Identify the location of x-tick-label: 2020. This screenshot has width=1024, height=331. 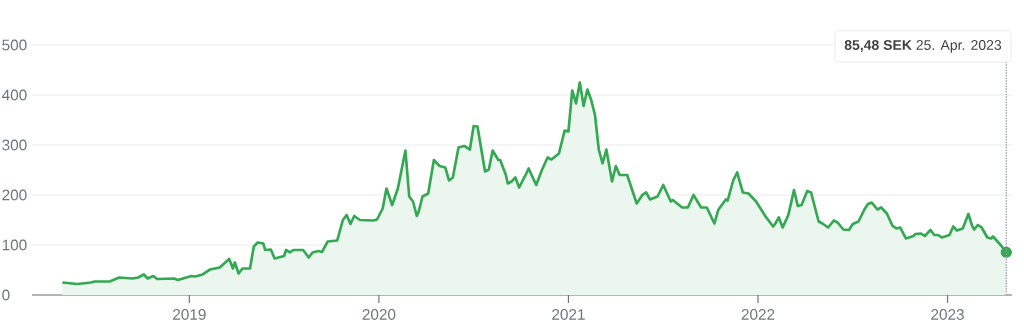
(379, 314).